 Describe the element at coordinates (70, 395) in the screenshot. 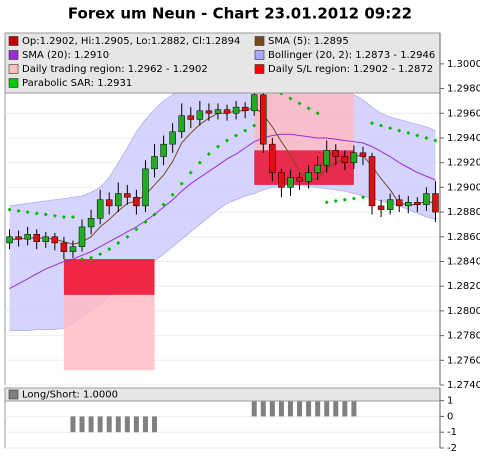

I see `legend-label: Long/Short: 1.0000` at that location.